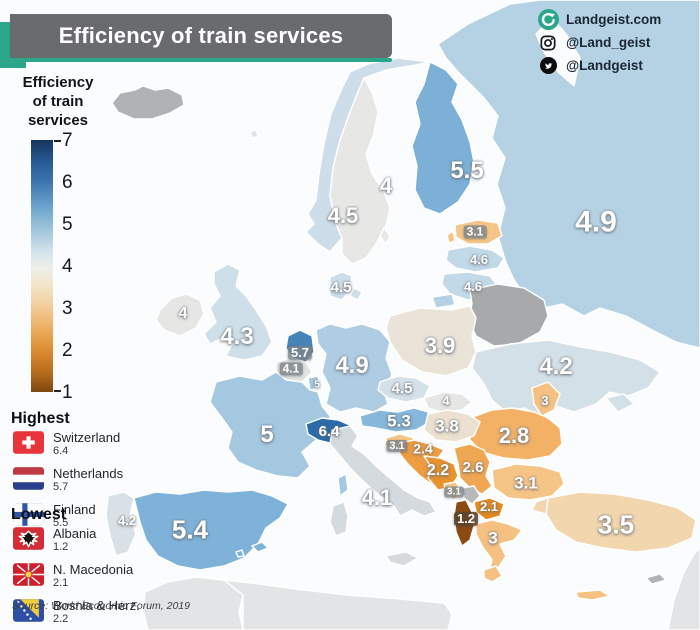 This screenshot has width=700, height=630. What do you see at coordinates (183, 314) in the screenshot?
I see `map-label-ie: 4` at bounding box center [183, 314].